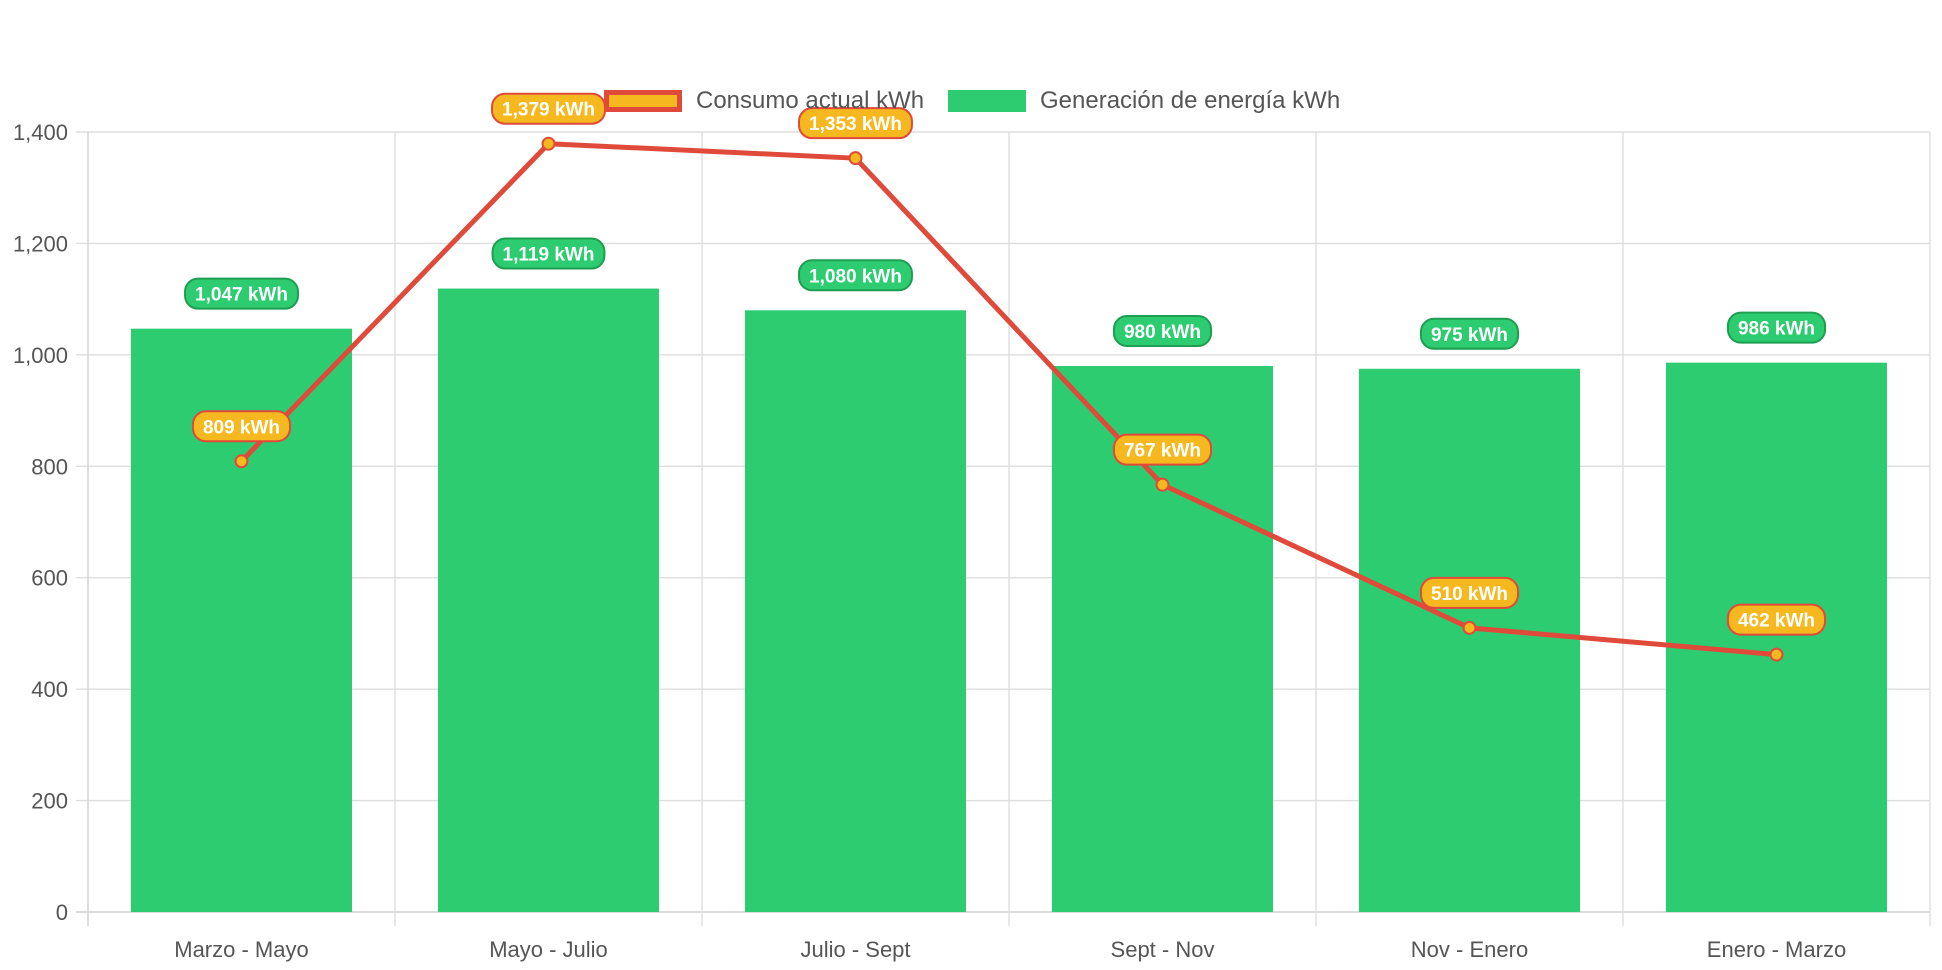 This screenshot has height=970, width=1942. I want to click on legend-item-generacion: Generación de energía kWh, so click(1144, 101).